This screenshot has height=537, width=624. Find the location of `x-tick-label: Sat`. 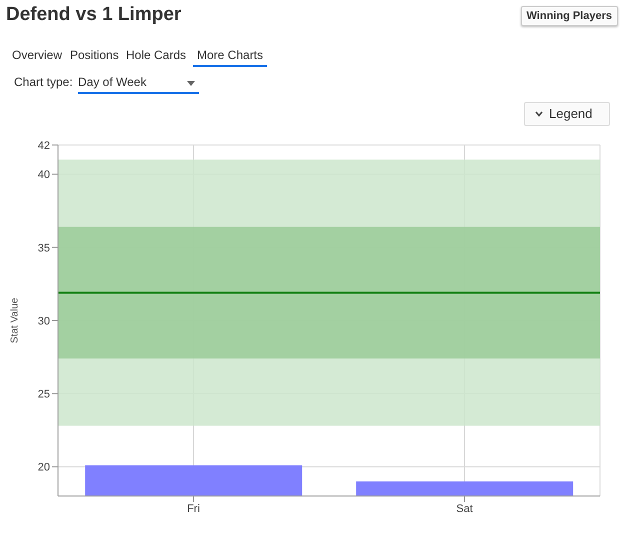

x-tick-label: Sat is located at coordinates (464, 508).